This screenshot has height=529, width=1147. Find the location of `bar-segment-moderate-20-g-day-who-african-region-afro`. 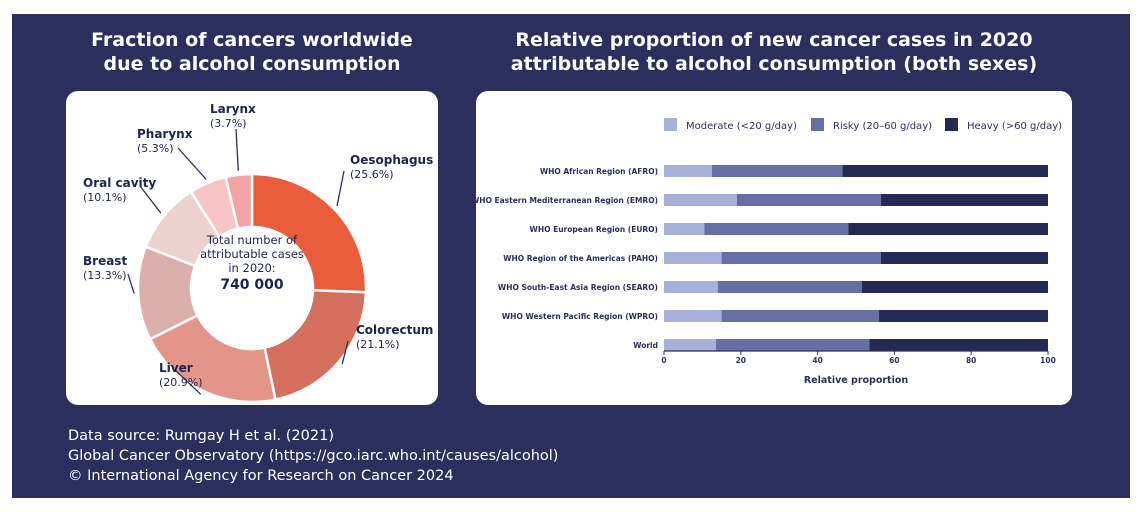

bar-segment-moderate-20-g-day-who-african-region-afro is located at coordinates (688, 171).